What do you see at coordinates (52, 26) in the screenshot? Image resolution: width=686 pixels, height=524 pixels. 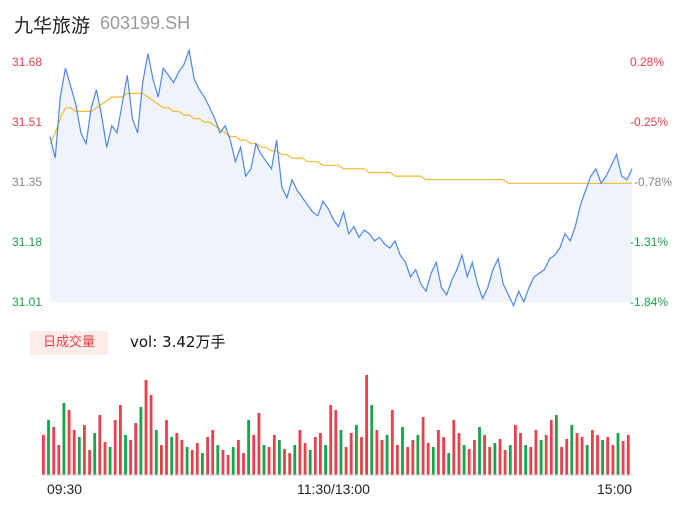 I see `stock-name: 九华旅游` at bounding box center [52, 26].